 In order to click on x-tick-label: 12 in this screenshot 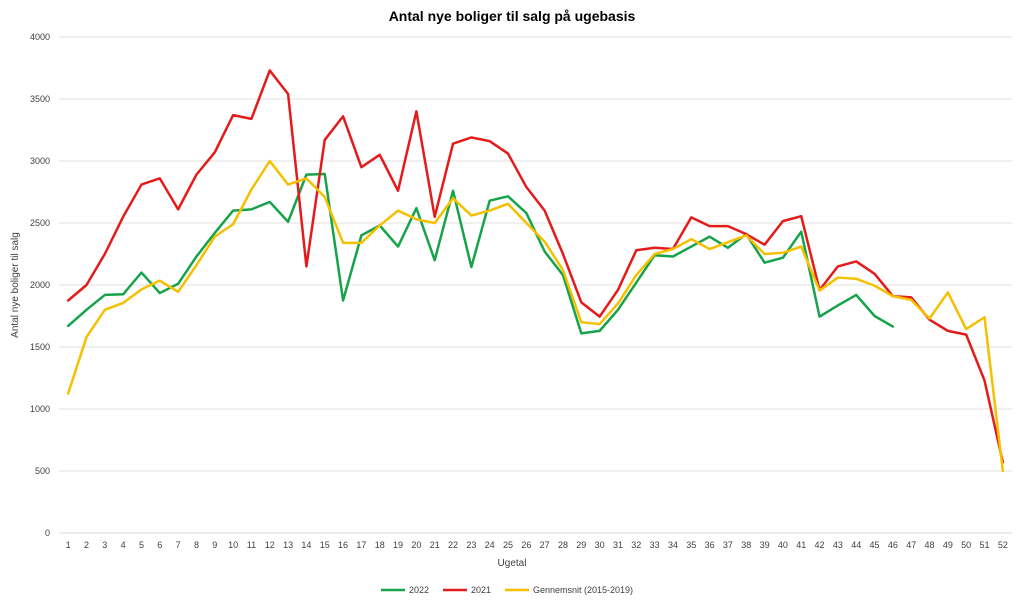, I will do `click(270, 545)`.